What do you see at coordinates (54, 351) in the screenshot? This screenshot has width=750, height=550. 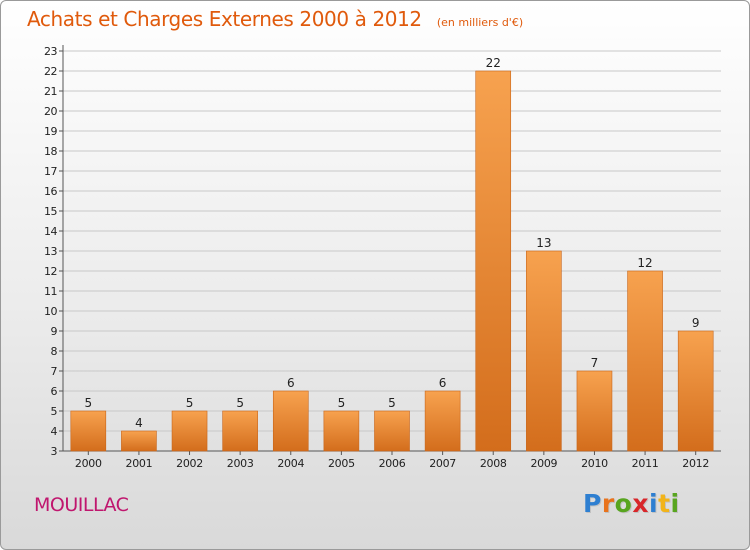 I see `y-tick-label: 8` at bounding box center [54, 351].